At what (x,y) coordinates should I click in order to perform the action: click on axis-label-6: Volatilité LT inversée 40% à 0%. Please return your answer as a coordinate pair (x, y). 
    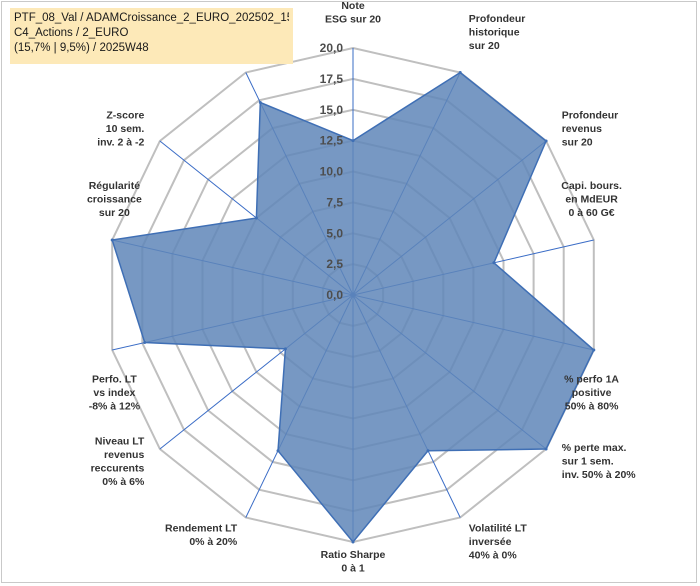
    Looking at the image, I should click on (498, 542).